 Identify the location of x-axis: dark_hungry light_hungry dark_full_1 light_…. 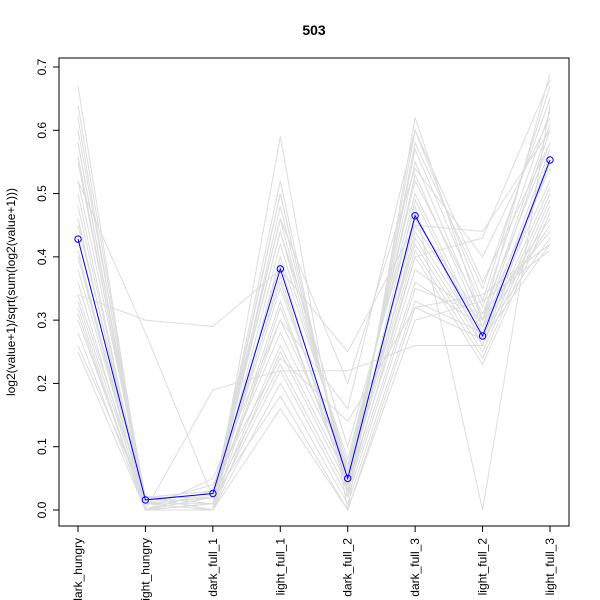
(314, 562).